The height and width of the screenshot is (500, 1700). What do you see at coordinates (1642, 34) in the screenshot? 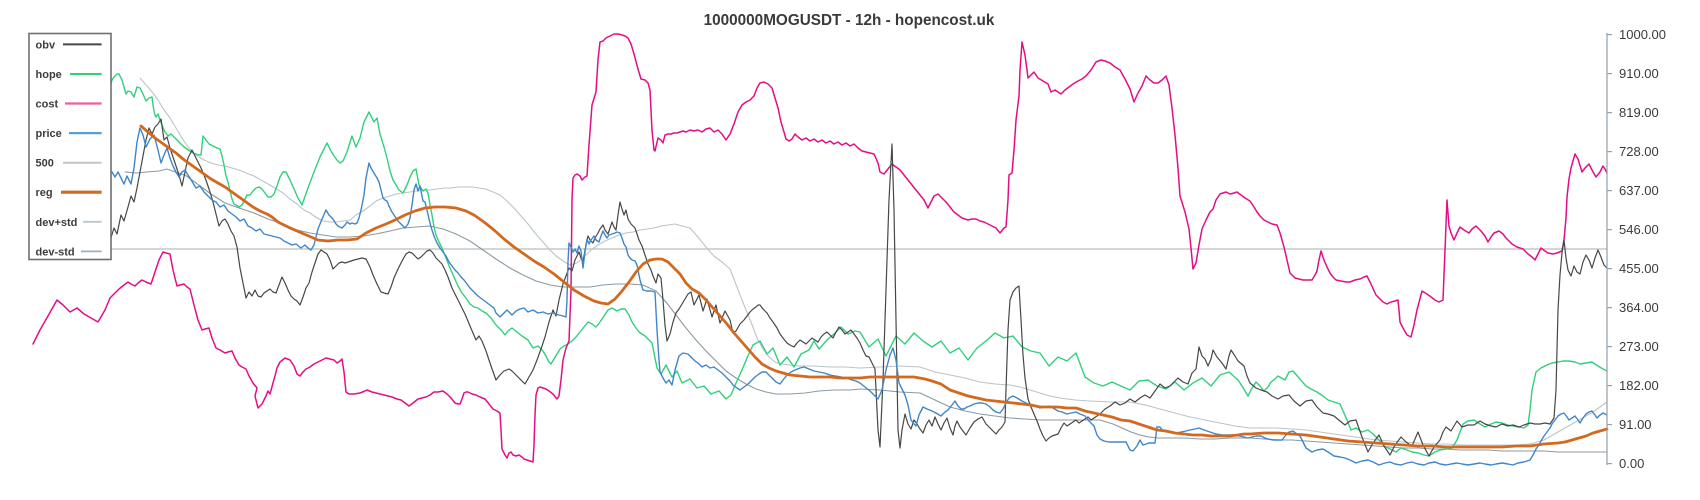
I see `svg-text: 1000.00` at bounding box center [1642, 34].